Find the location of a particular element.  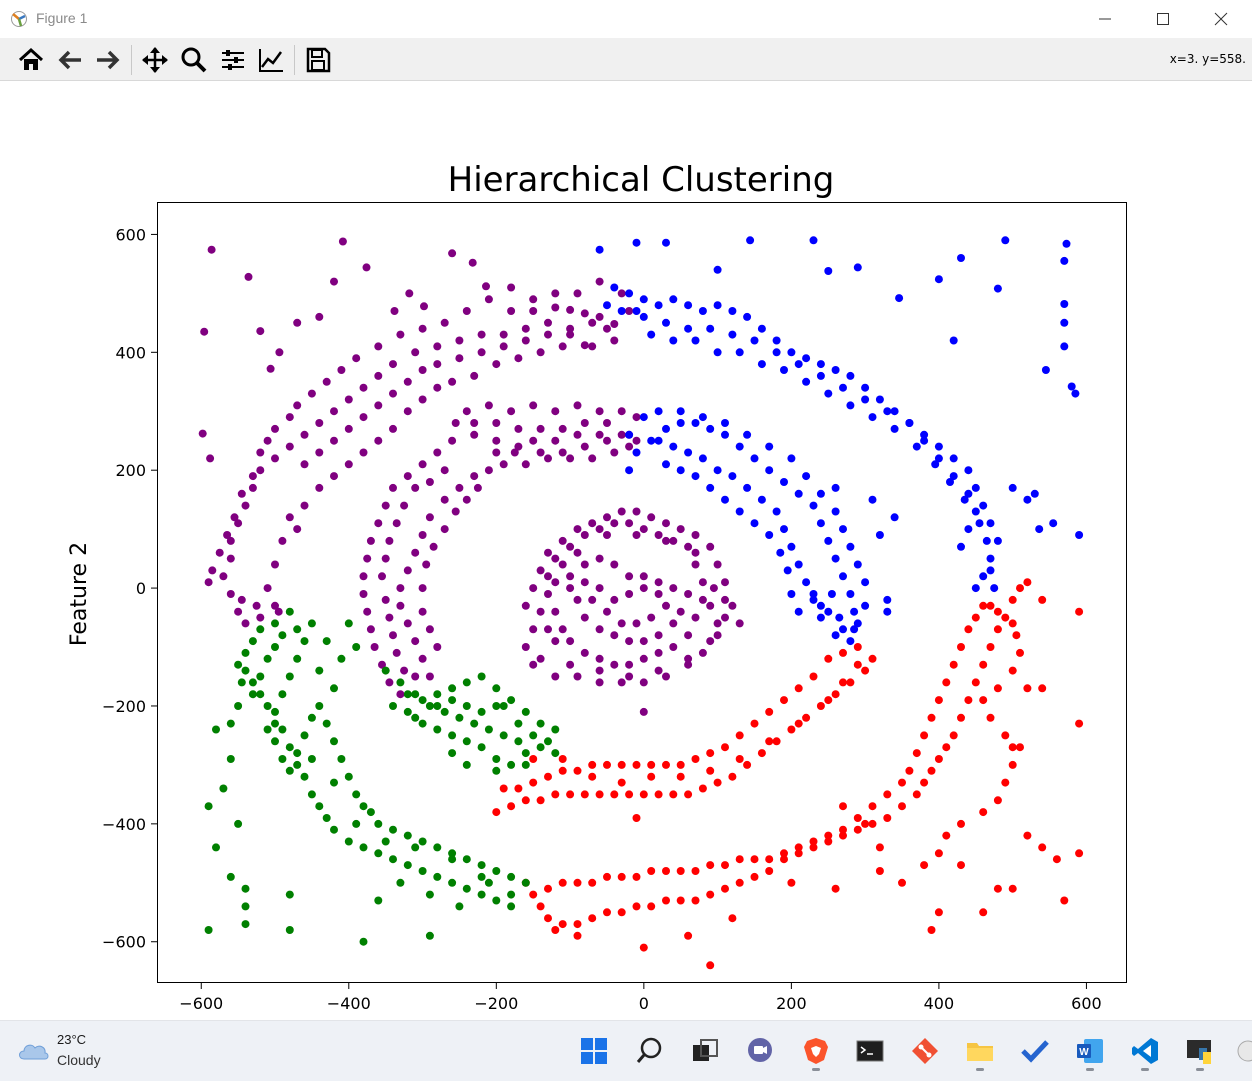

word-button: W is located at coordinates (1090, 1052).